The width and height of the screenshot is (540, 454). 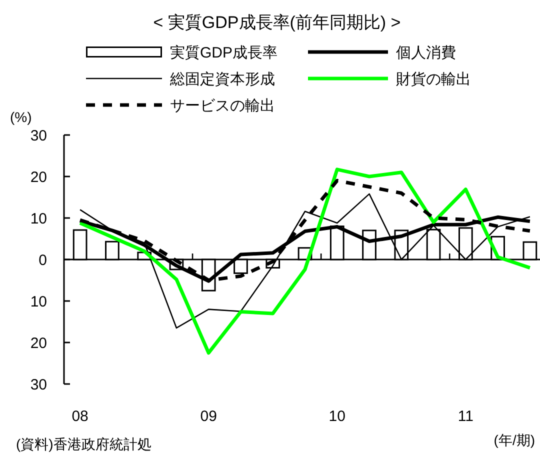 I want to click on x-axis-title: (年/期), so click(x=514, y=440).